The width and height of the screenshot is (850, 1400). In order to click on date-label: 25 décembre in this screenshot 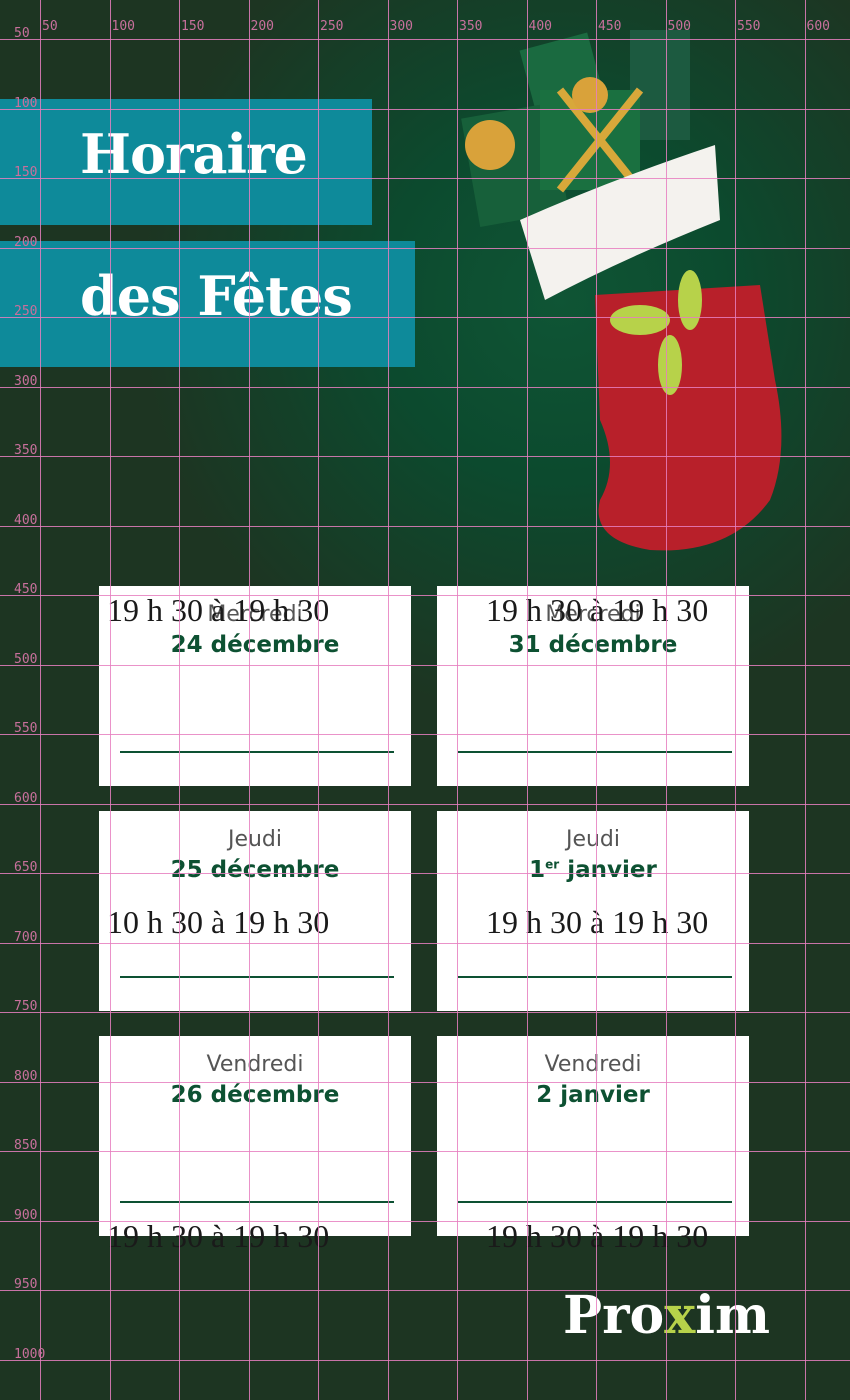, I will do `click(255, 870)`.